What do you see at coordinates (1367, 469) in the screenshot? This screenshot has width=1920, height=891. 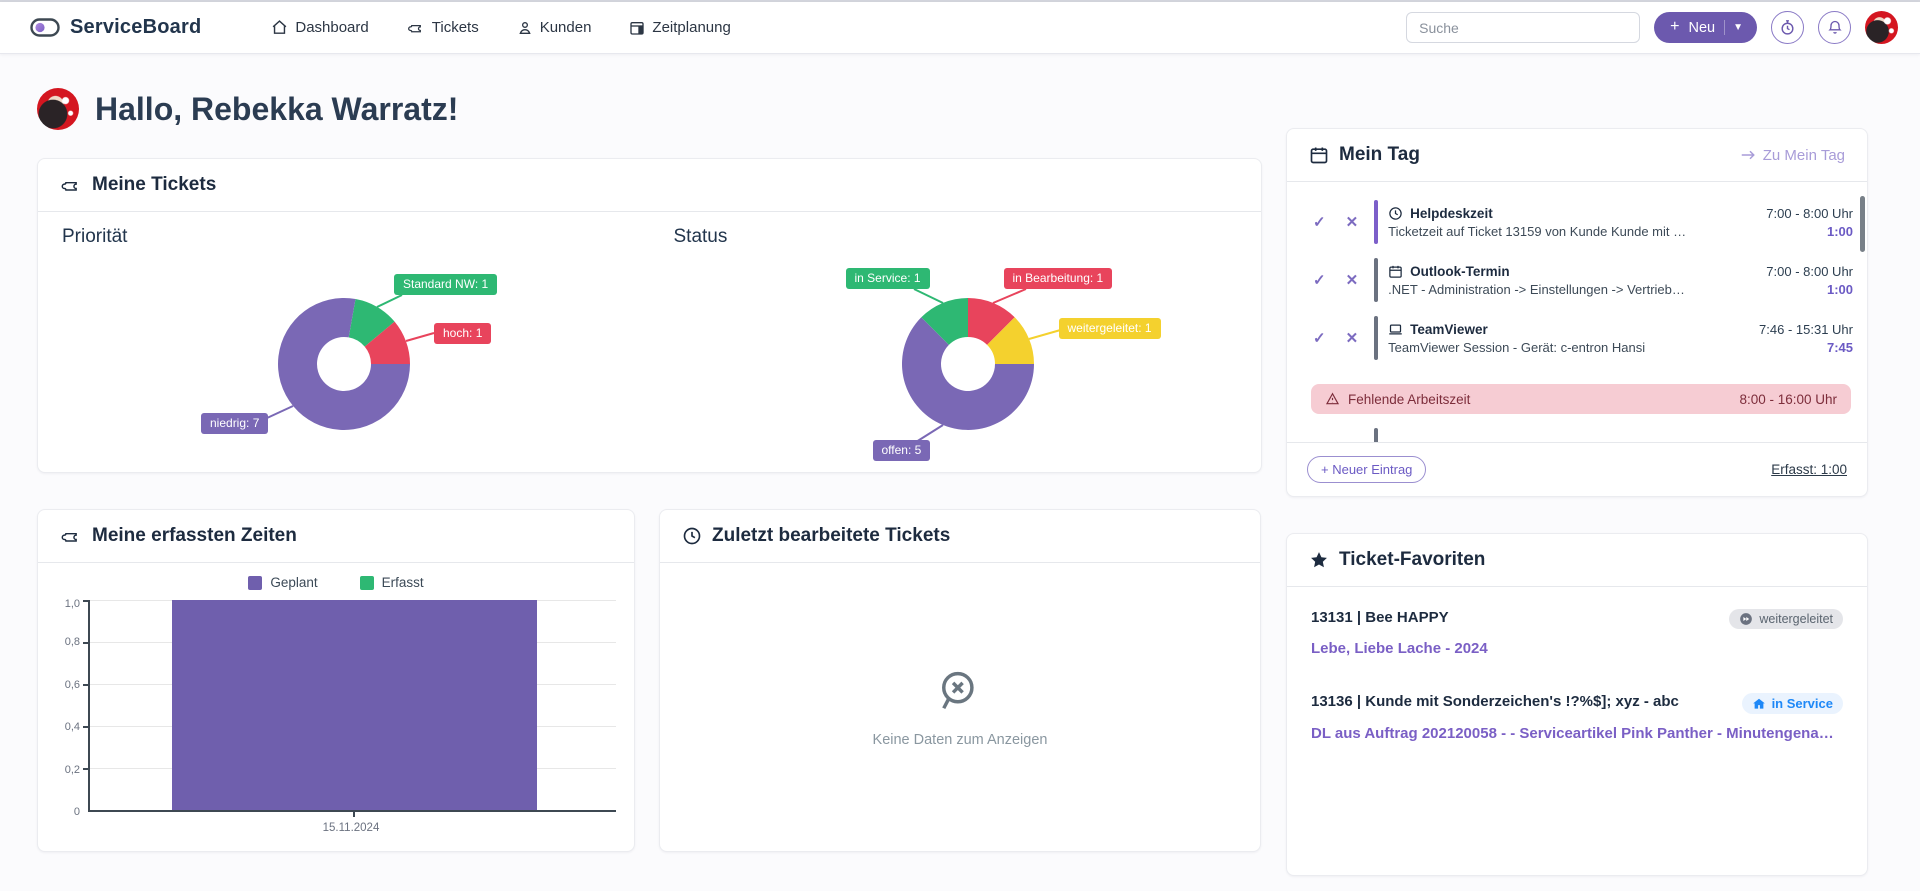 I see `new-entry-button: + Neuer Eintrag` at bounding box center [1367, 469].